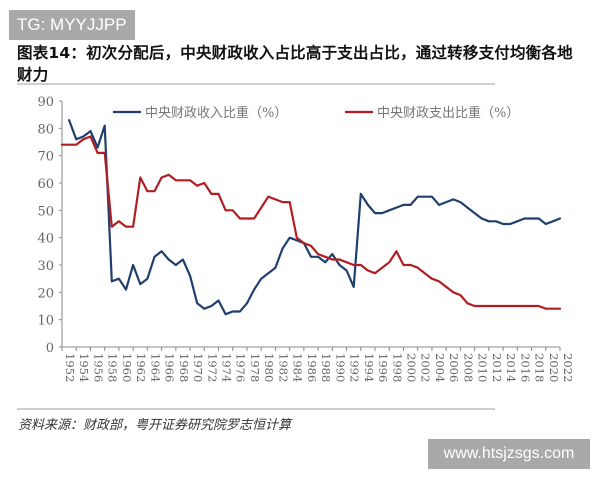 The width and height of the screenshot is (600, 480). What do you see at coordinates (511, 367) in the screenshot?
I see `x-tick-label: 2014` at bounding box center [511, 367].